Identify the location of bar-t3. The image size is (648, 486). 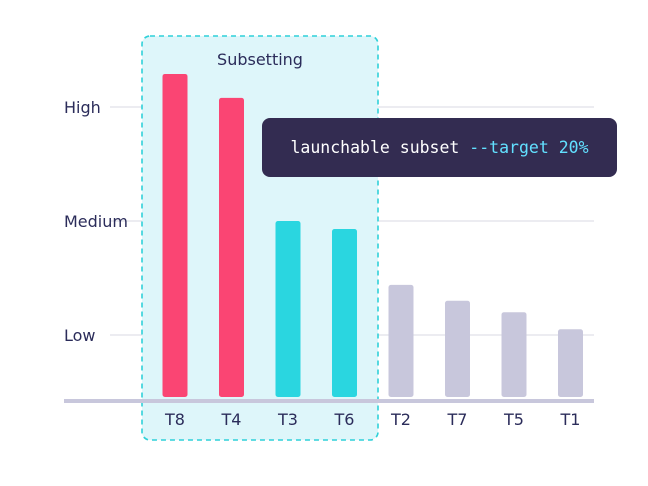
(288, 309).